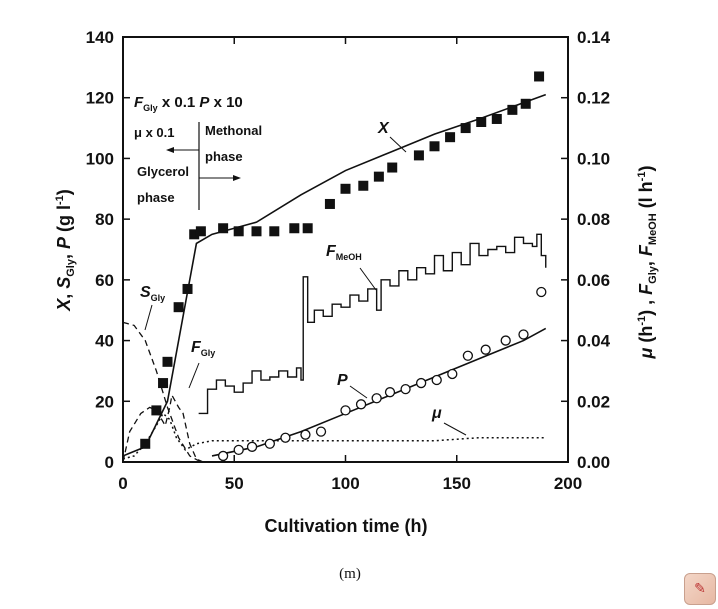  What do you see at coordinates (593, 401) in the screenshot?
I see `y-right-tick-label: 0.02` at bounding box center [593, 401].